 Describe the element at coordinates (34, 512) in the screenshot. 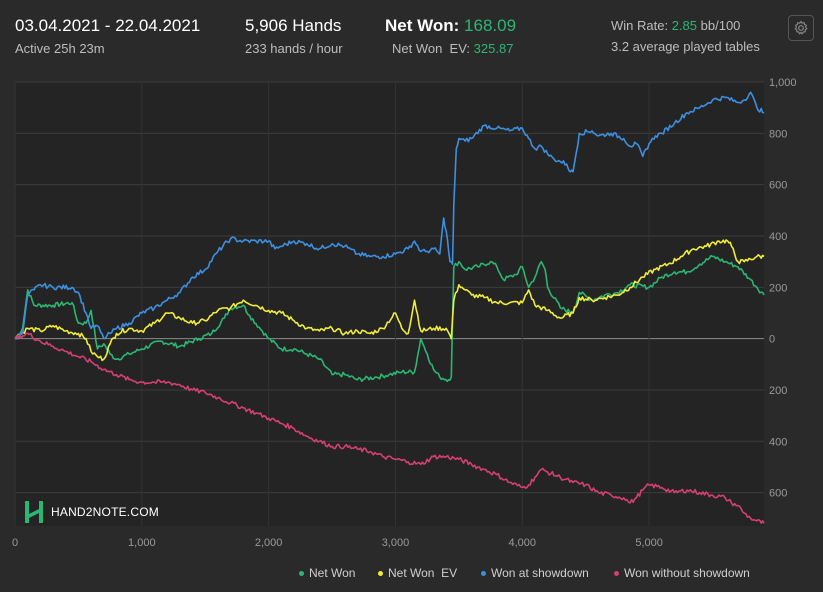

I see `hand2note-logo-icon` at that location.